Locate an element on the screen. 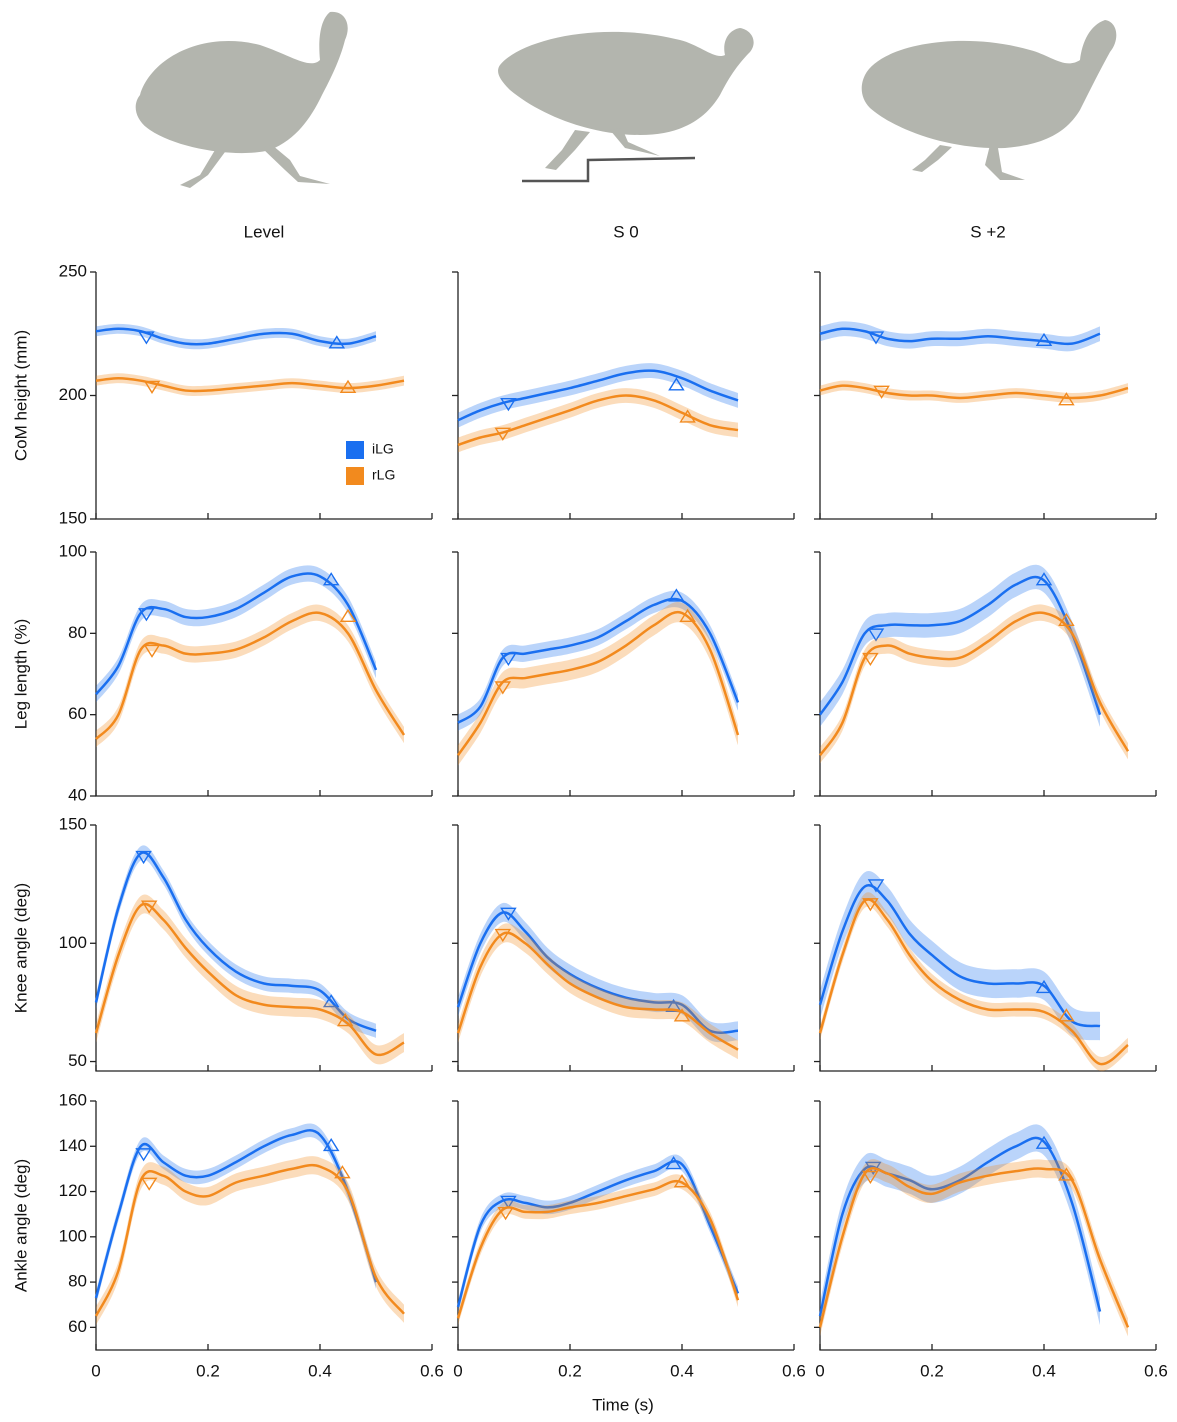  legend-swatch is located at coordinates (355, 476).